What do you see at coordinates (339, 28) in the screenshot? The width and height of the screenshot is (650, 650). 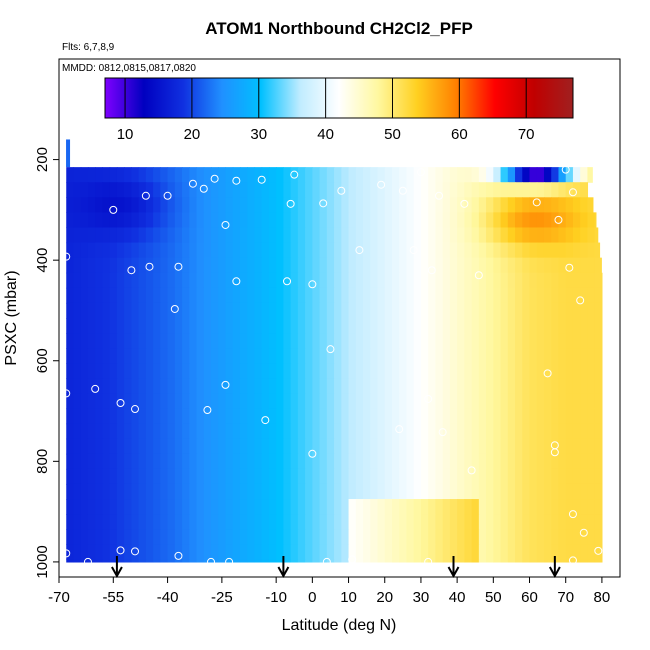 I see `chart-title: ATOM1 Northbound CH2Cl2_PFP` at bounding box center [339, 28].